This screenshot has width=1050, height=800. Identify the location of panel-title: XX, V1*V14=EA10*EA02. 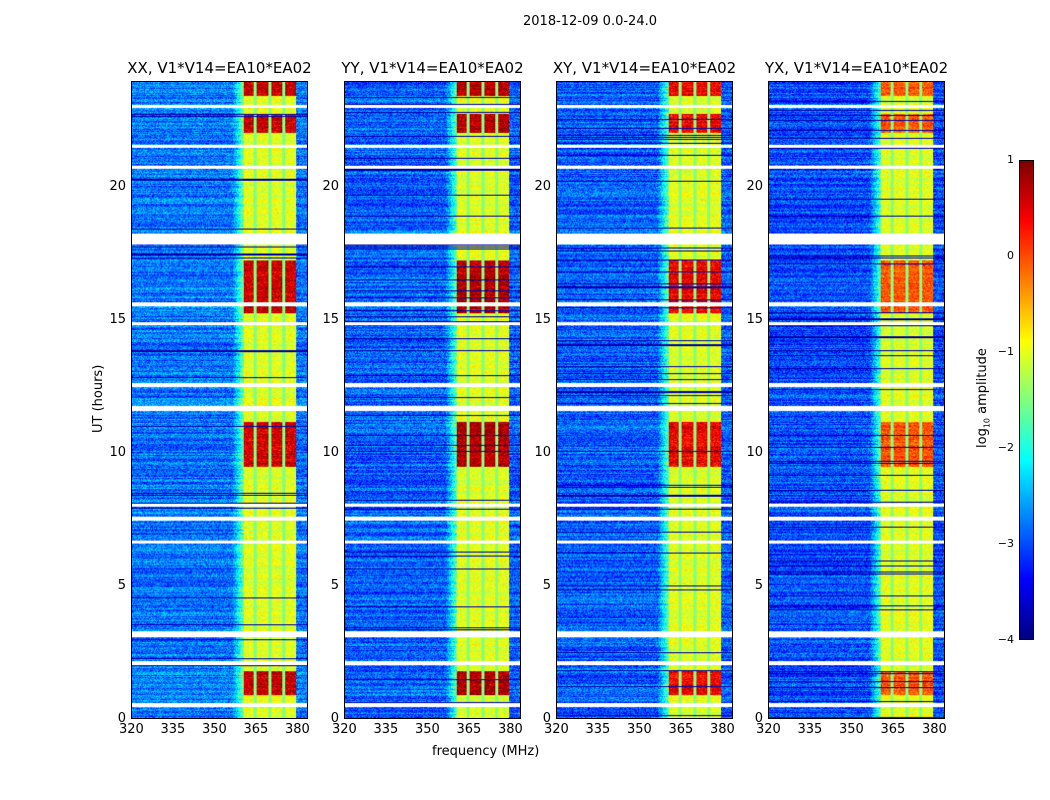
(219, 68).